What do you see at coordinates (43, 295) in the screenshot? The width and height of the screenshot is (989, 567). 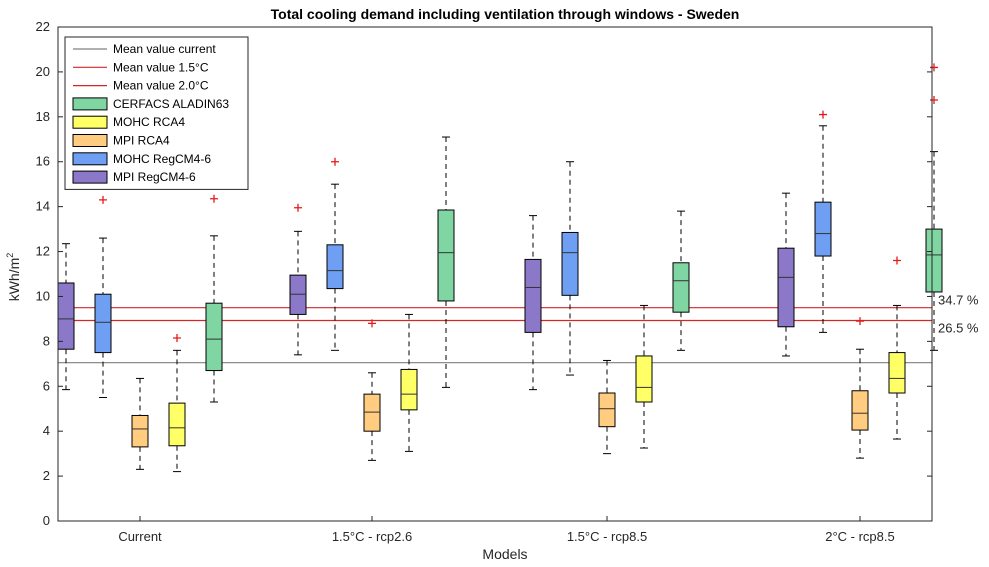 I see `y-tick-label: 10` at bounding box center [43, 295].